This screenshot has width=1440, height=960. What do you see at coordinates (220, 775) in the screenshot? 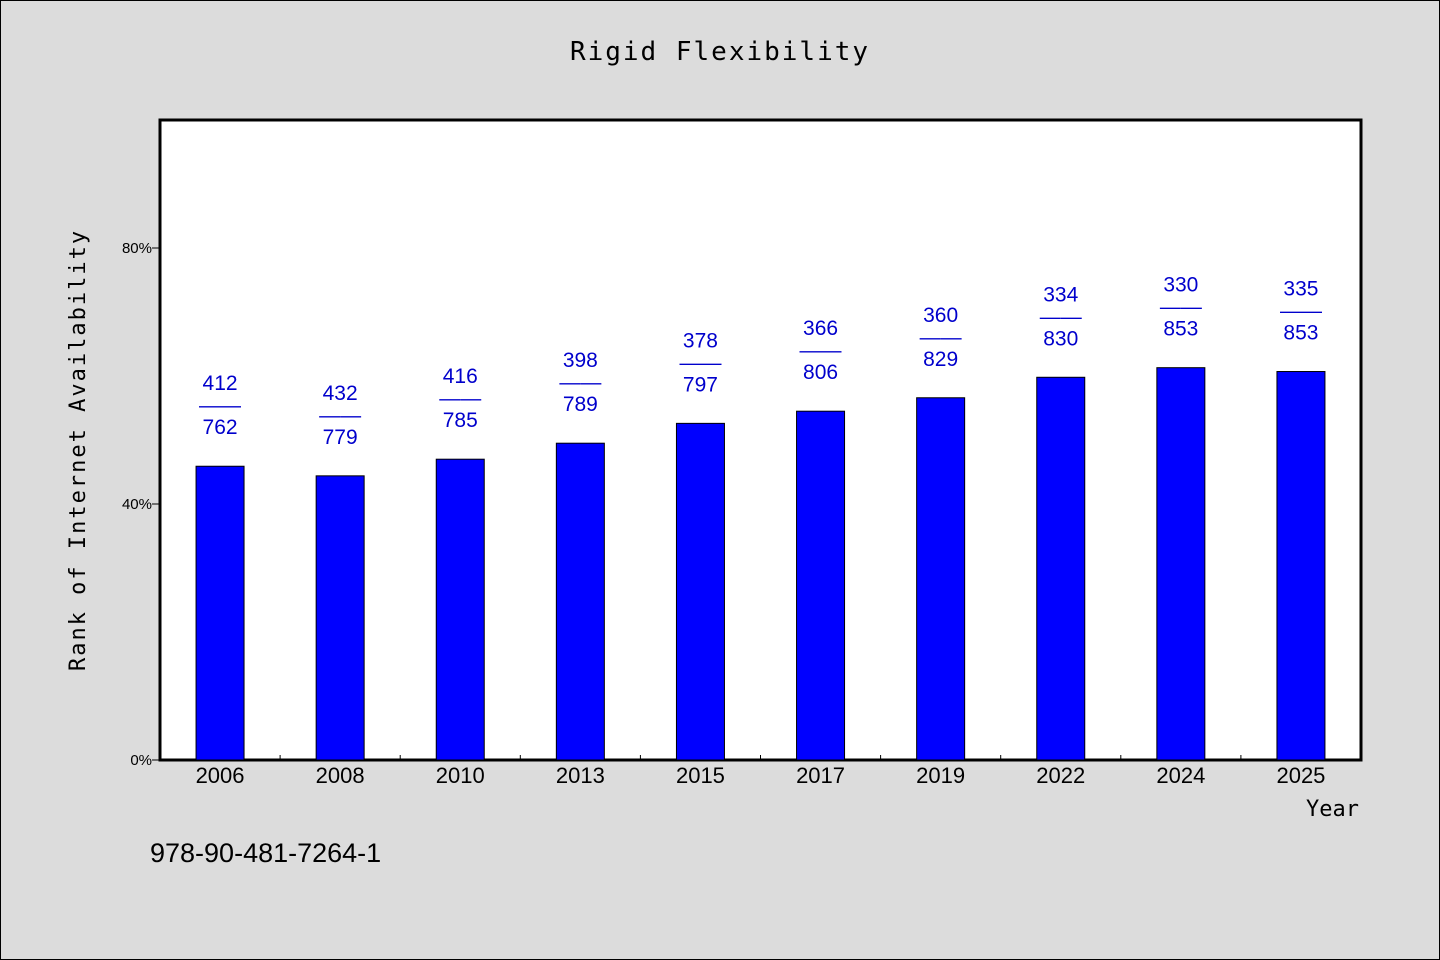
I see `x-tick-label: 2006` at bounding box center [220, 775].